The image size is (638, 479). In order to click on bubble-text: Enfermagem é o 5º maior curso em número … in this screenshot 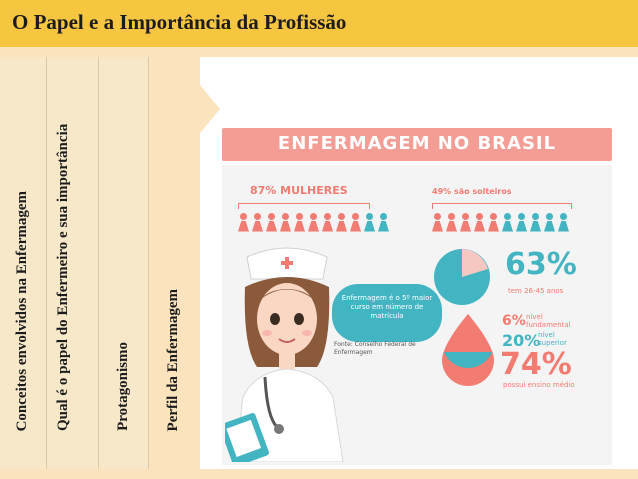, I will do `click(387, 307)`.